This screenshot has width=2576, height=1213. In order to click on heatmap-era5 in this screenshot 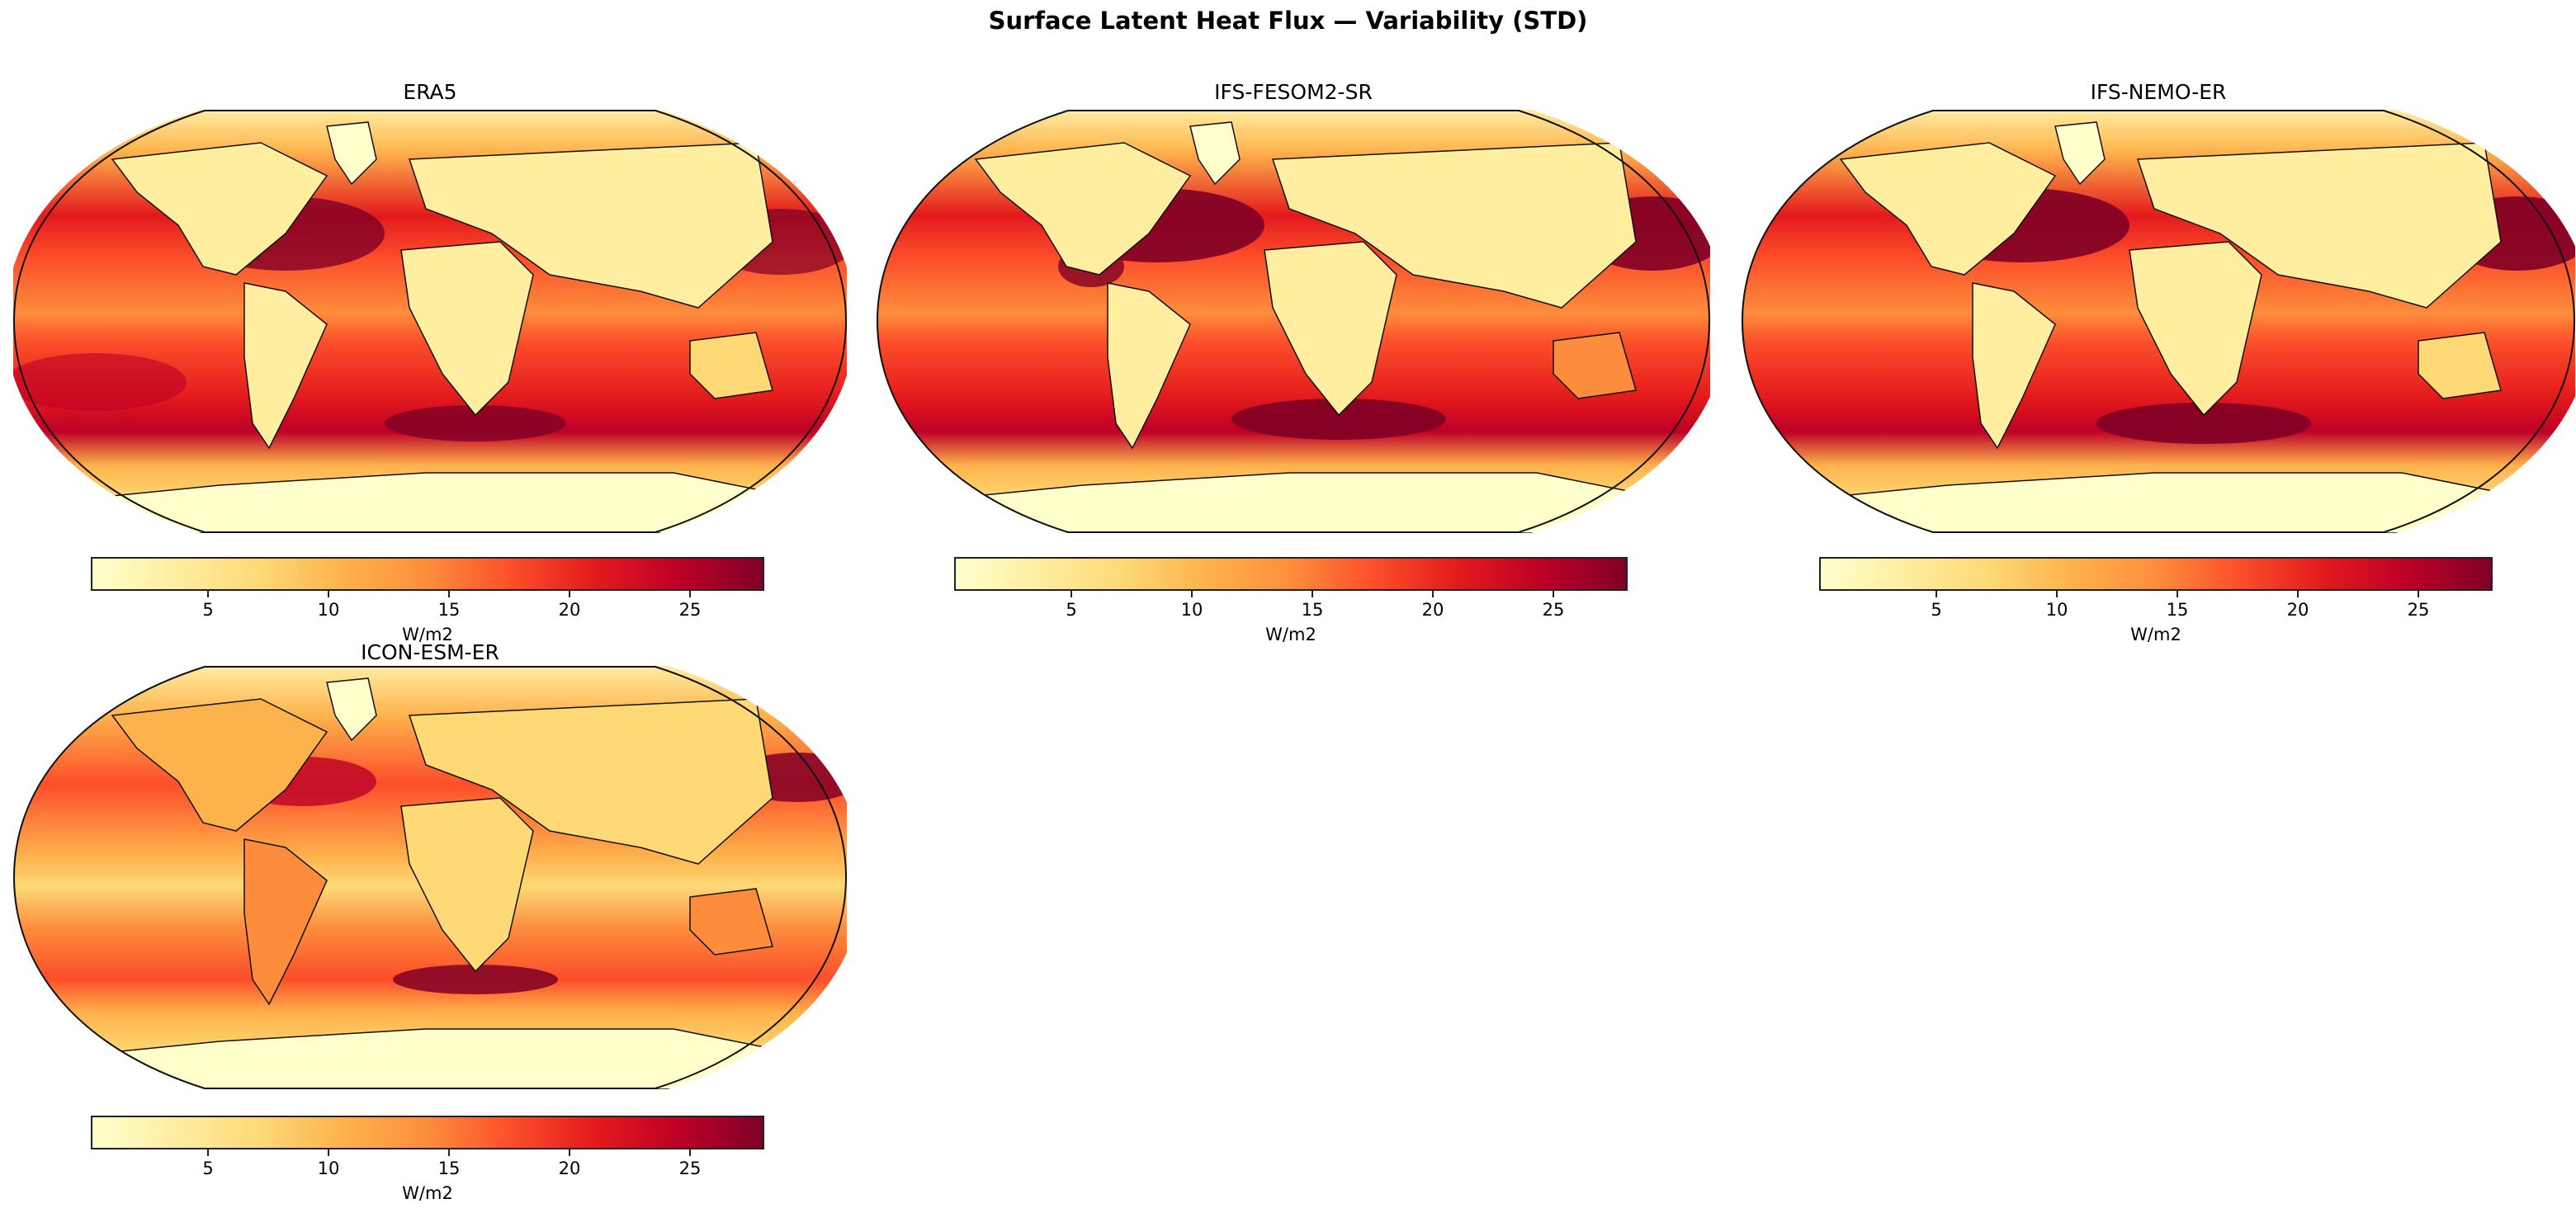, I will do `click(430, 321)`.